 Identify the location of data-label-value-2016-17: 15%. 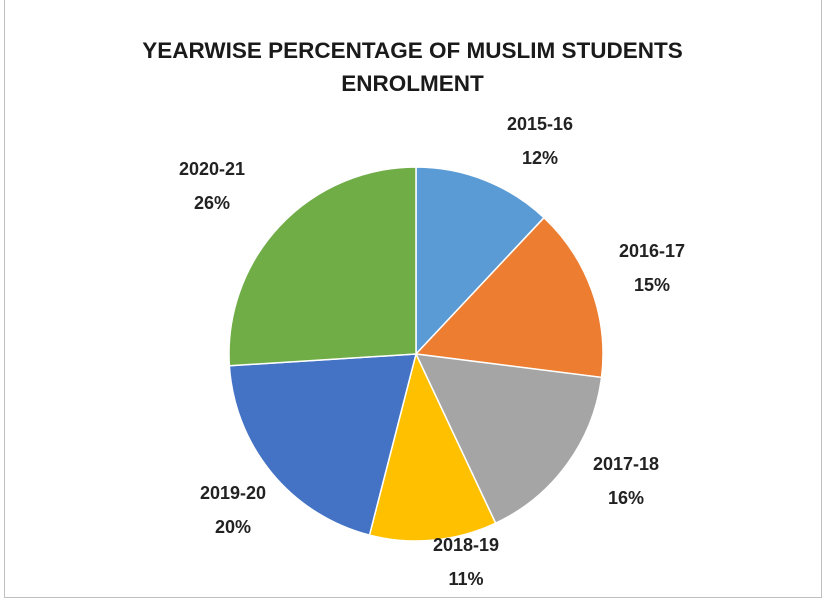
(652, 285).